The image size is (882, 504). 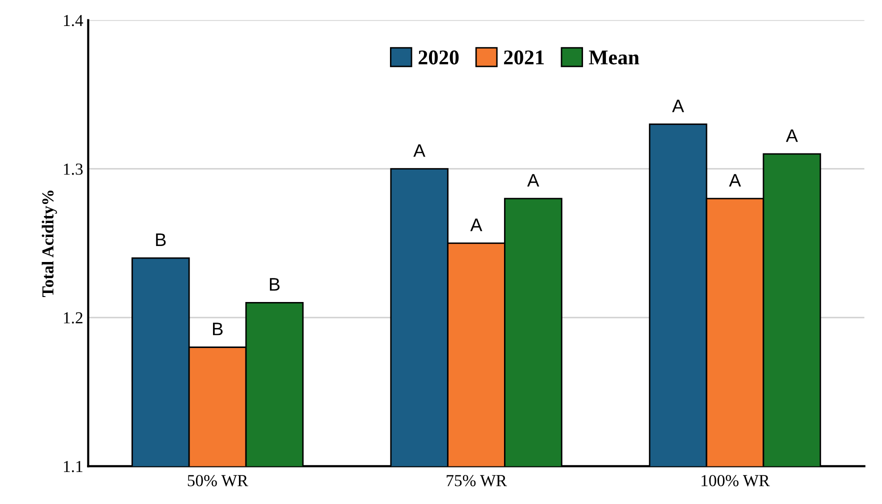 I want to click on y-tick-label: 1.1, so click(x=73, y=466).